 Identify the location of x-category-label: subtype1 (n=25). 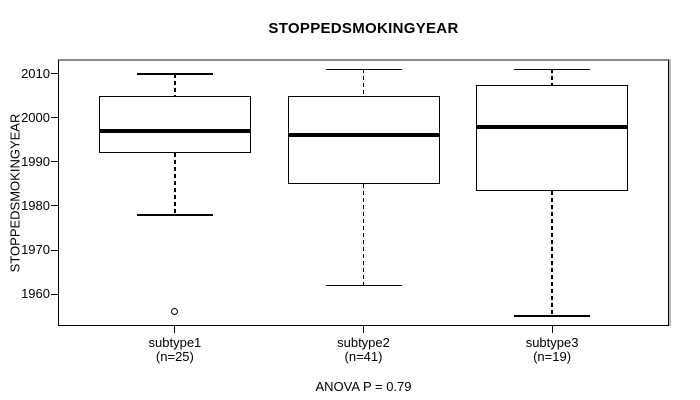
(175, 350).